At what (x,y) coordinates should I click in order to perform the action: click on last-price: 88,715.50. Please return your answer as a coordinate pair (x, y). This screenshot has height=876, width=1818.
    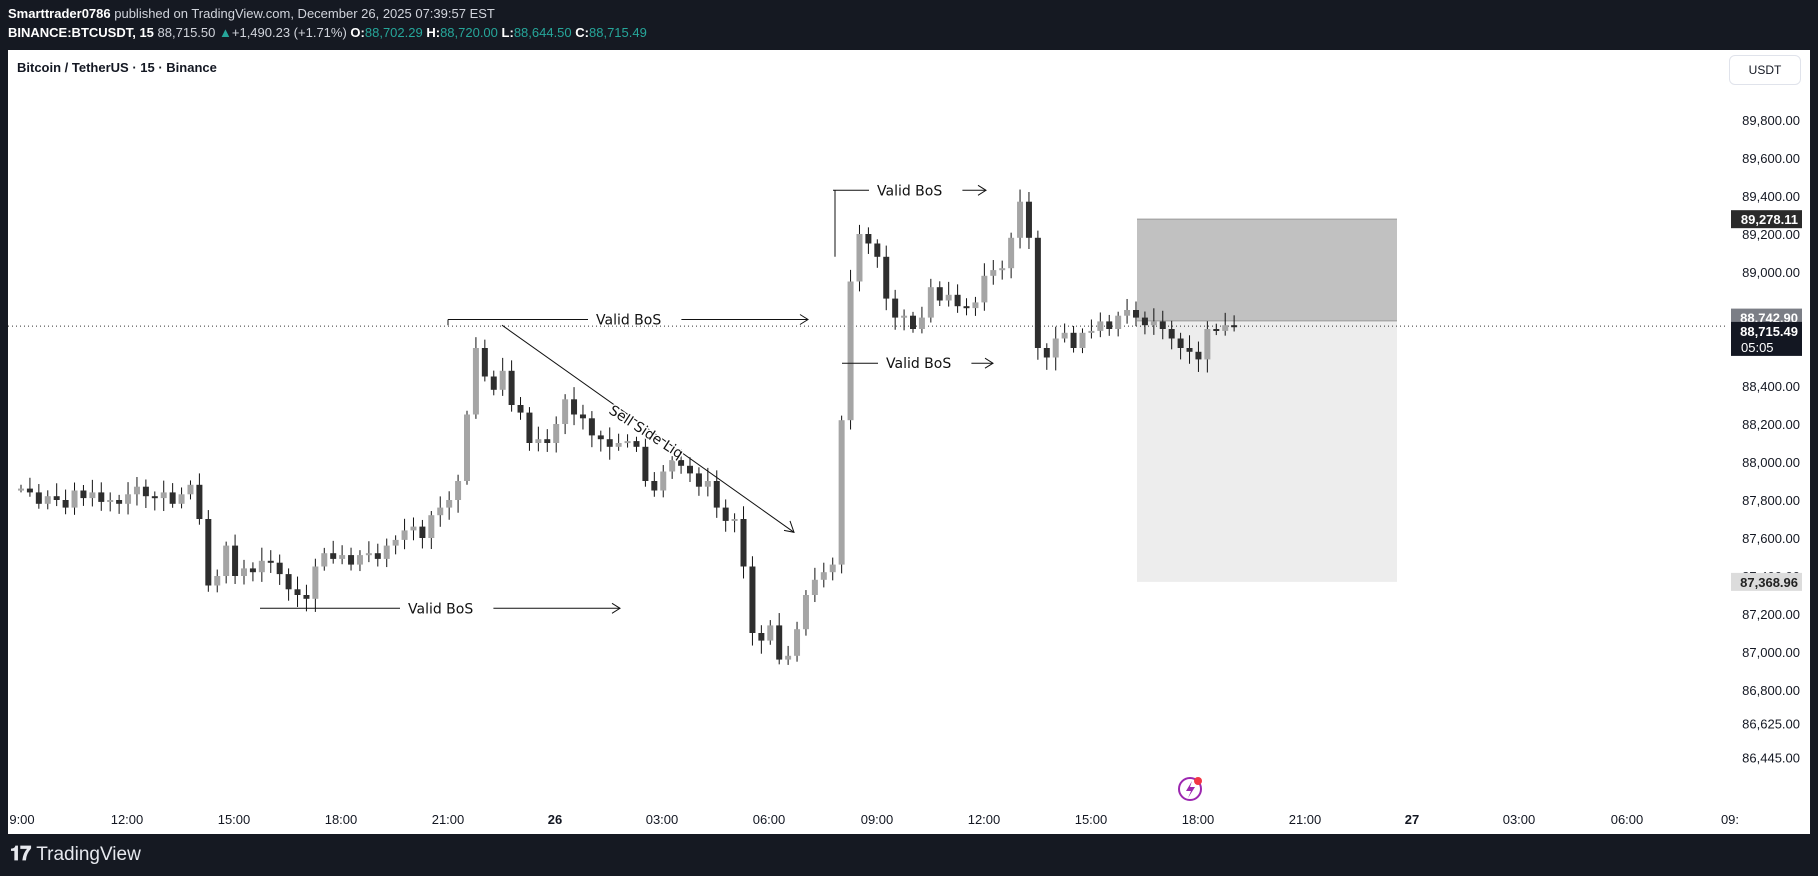
    Looking at the image, I should click on (186, 32).